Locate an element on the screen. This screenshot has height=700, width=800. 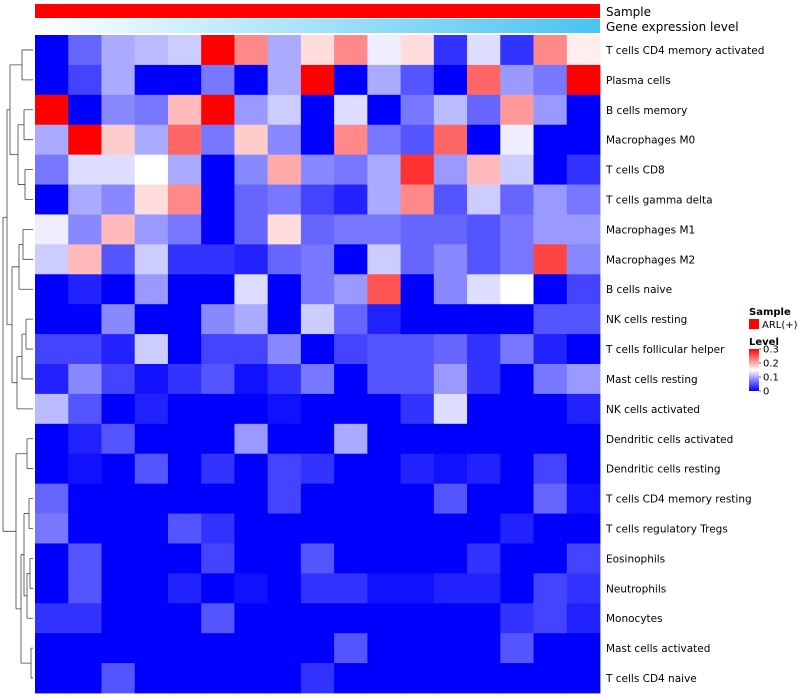
legend-tick-label: 0 is located at coordinates (766, 392).